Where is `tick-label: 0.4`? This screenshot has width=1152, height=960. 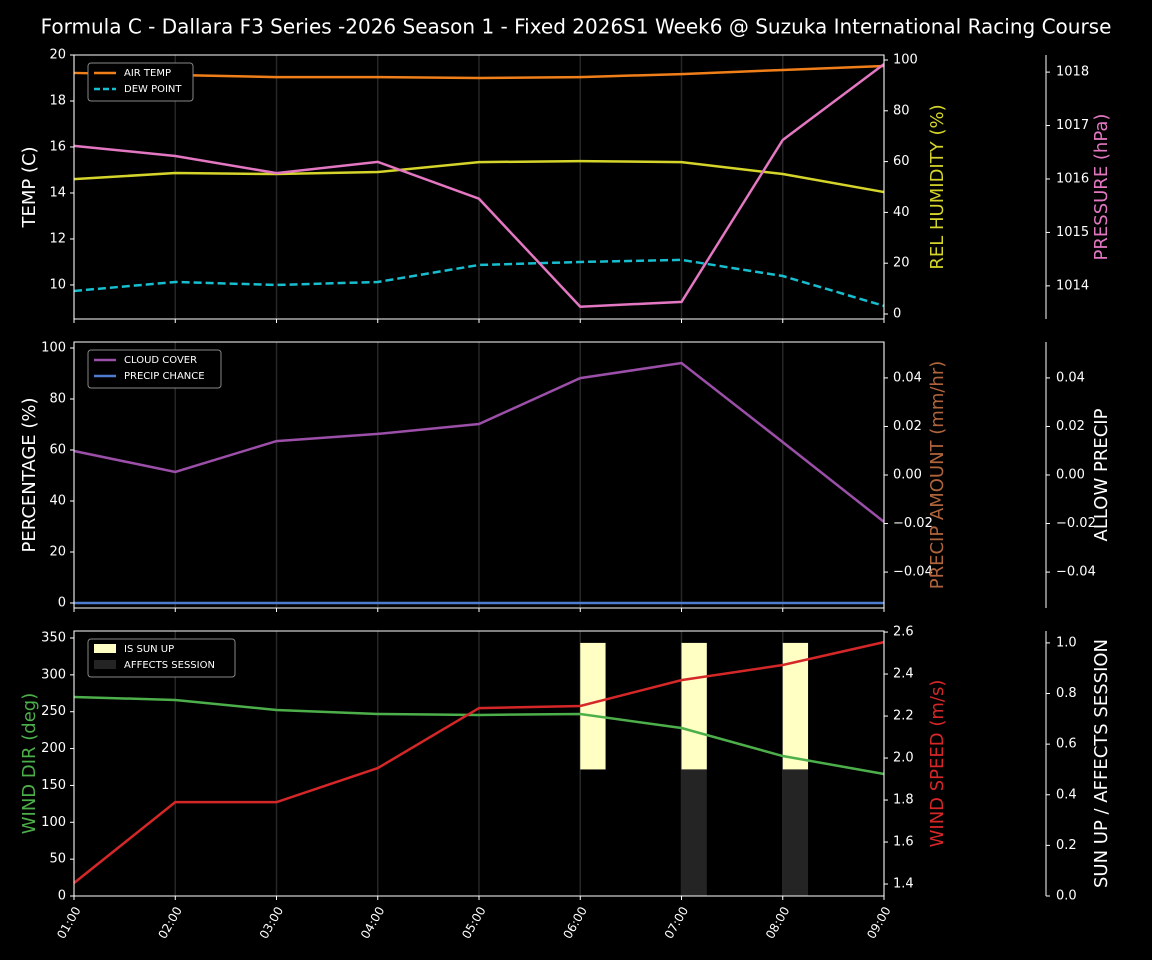
tick-label: 0.4 is located at coordinates (1066, 794).